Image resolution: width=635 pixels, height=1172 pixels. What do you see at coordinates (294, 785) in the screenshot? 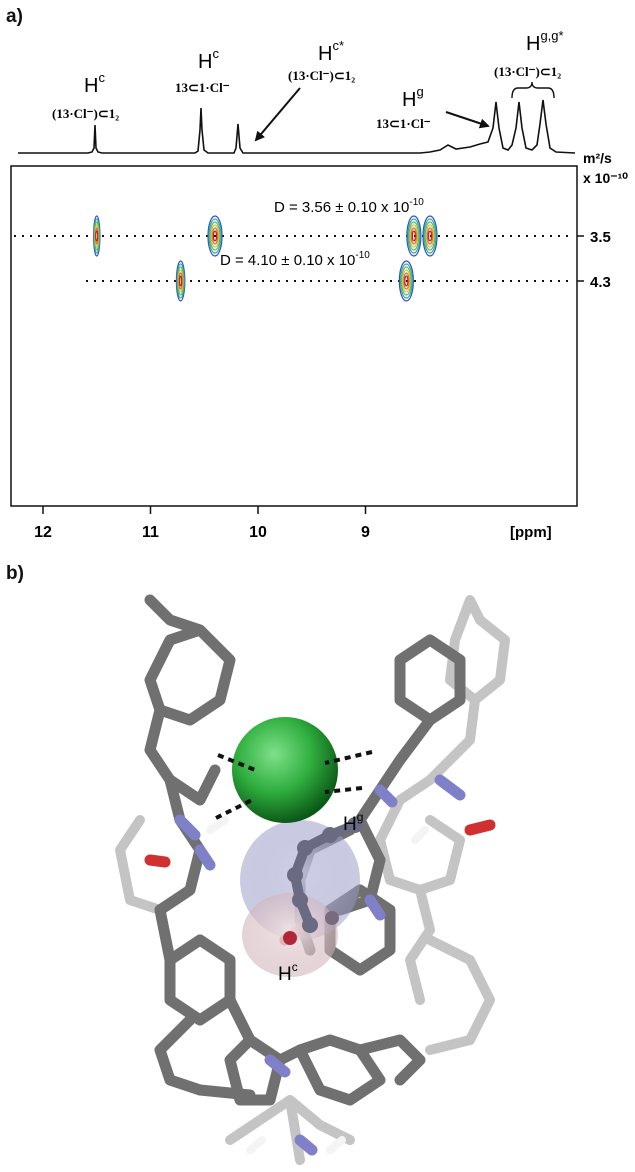
I see `hydrogen-bonds` at bounding box center [294, 785].